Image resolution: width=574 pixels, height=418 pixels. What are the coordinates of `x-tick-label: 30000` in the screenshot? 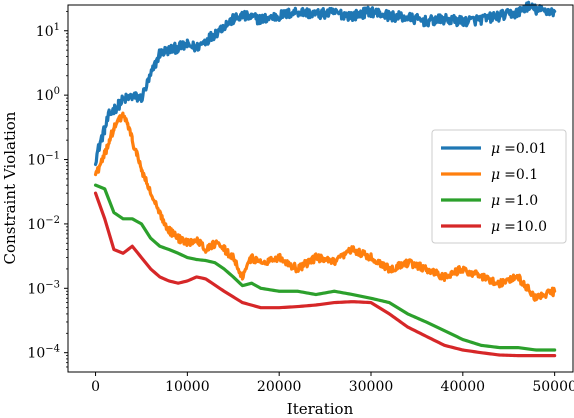 It's located at (371, 387).